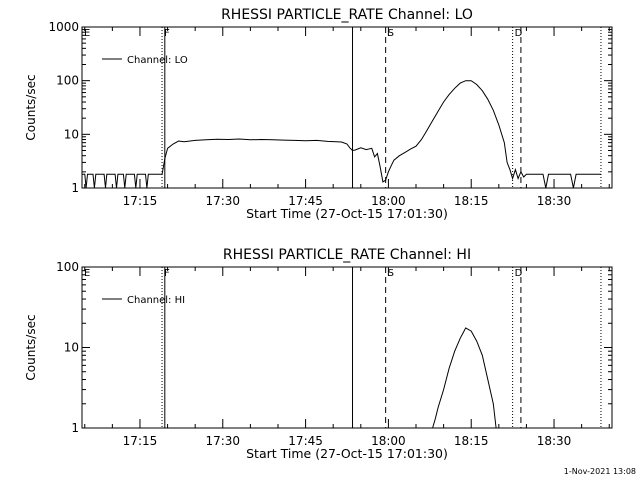 Image resolution: width=640 pixels, height=480 pixels. I want to click on chart-title: RHESSI PARTICLE_RATE Channel: LO, so click(347, 15).